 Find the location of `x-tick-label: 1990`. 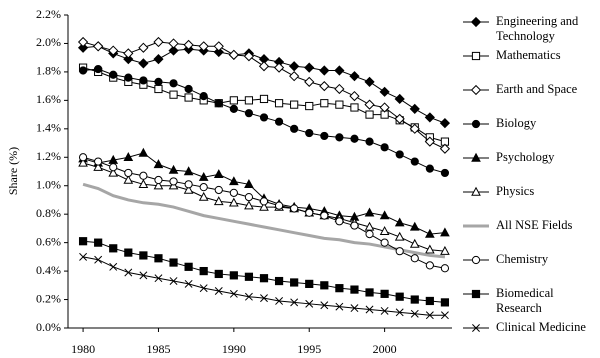

x-tick-label: 1990 is located at coordinates (234, 349).